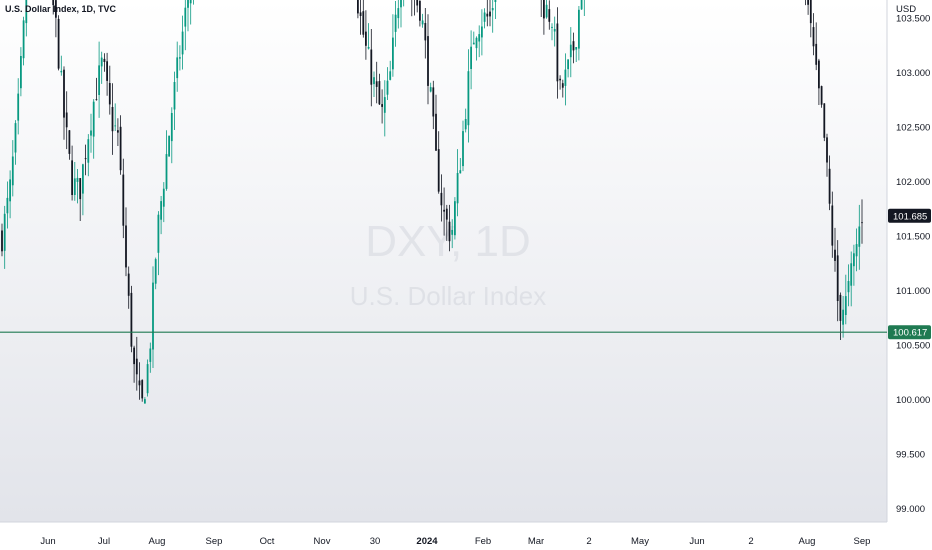  I want to click on time-tick-label: Nov, so click(322, 541).